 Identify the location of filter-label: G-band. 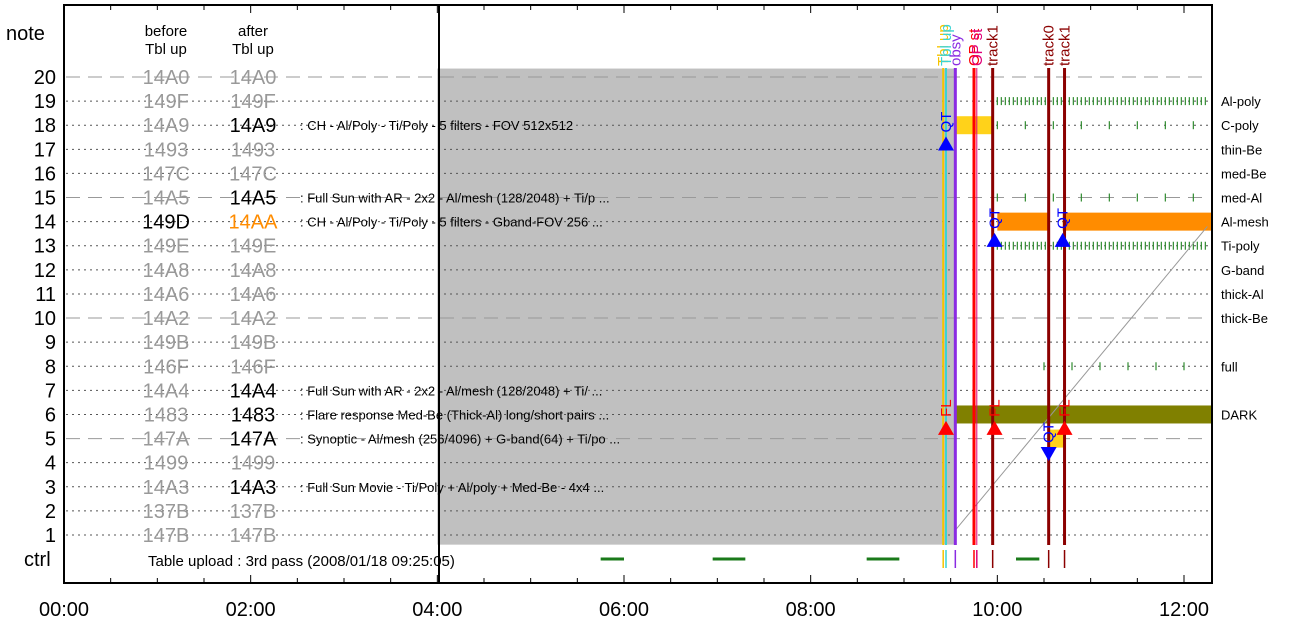
(1242, 270).